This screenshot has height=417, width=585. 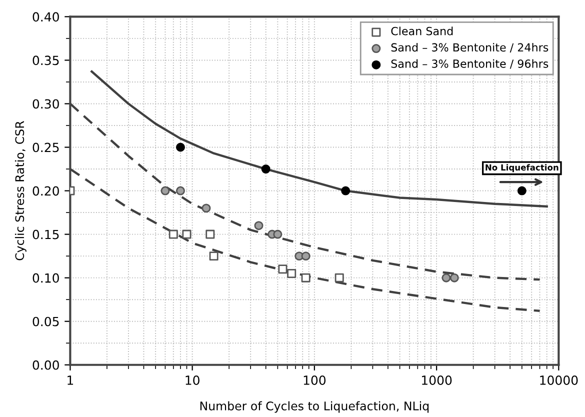 What do you see at coordinates (469, 64) in the screenshot?
I see `legend-label: Sand – 3% Bentonite / 96hrs` at bounding box center [469, 64].